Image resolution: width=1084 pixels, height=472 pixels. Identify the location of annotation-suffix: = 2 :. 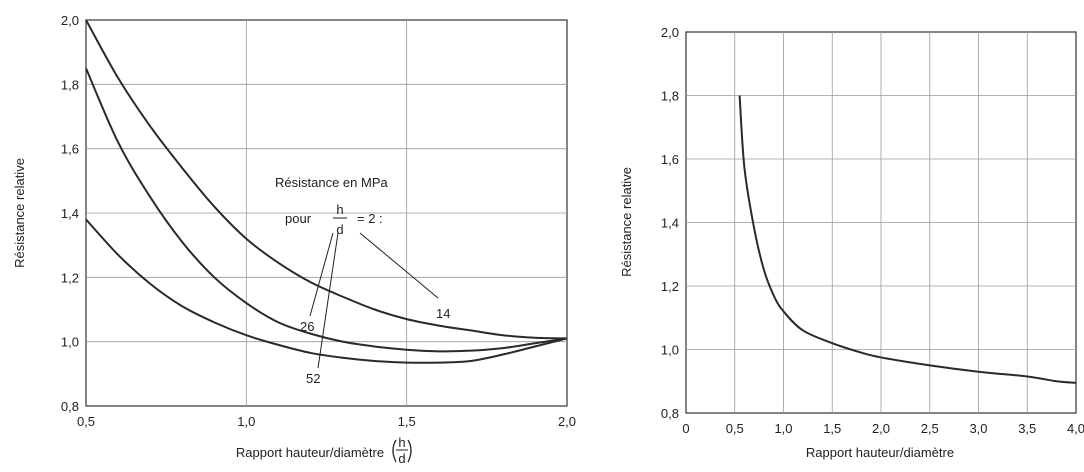
(370, 218).